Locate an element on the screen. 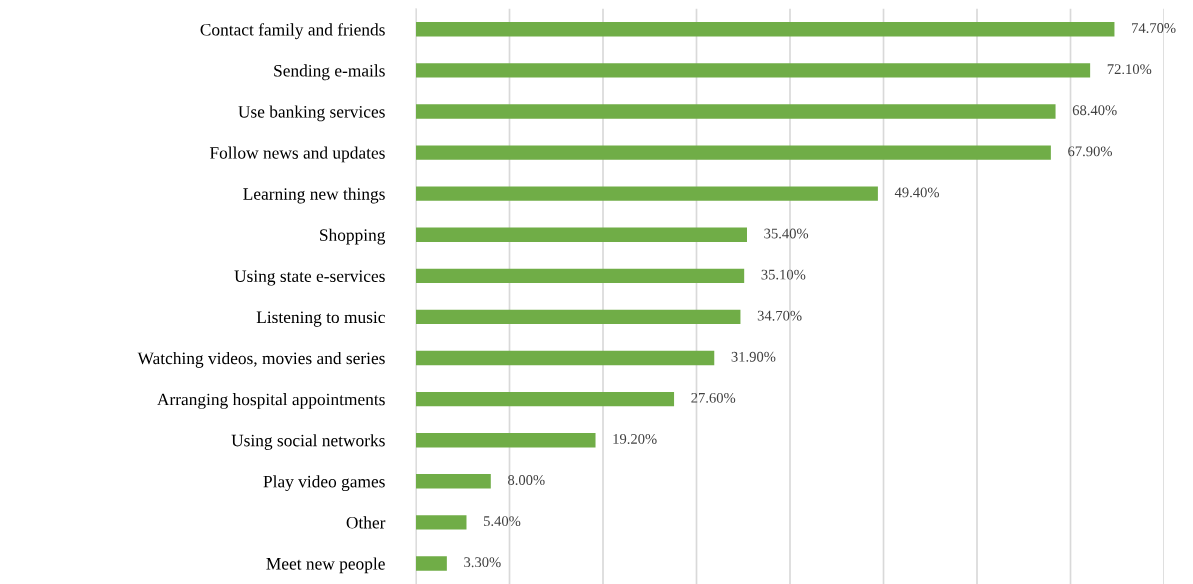 The height and width of the screenshot is (584, 1193). data-label: 31.90% is located at coordinates (753, 356).